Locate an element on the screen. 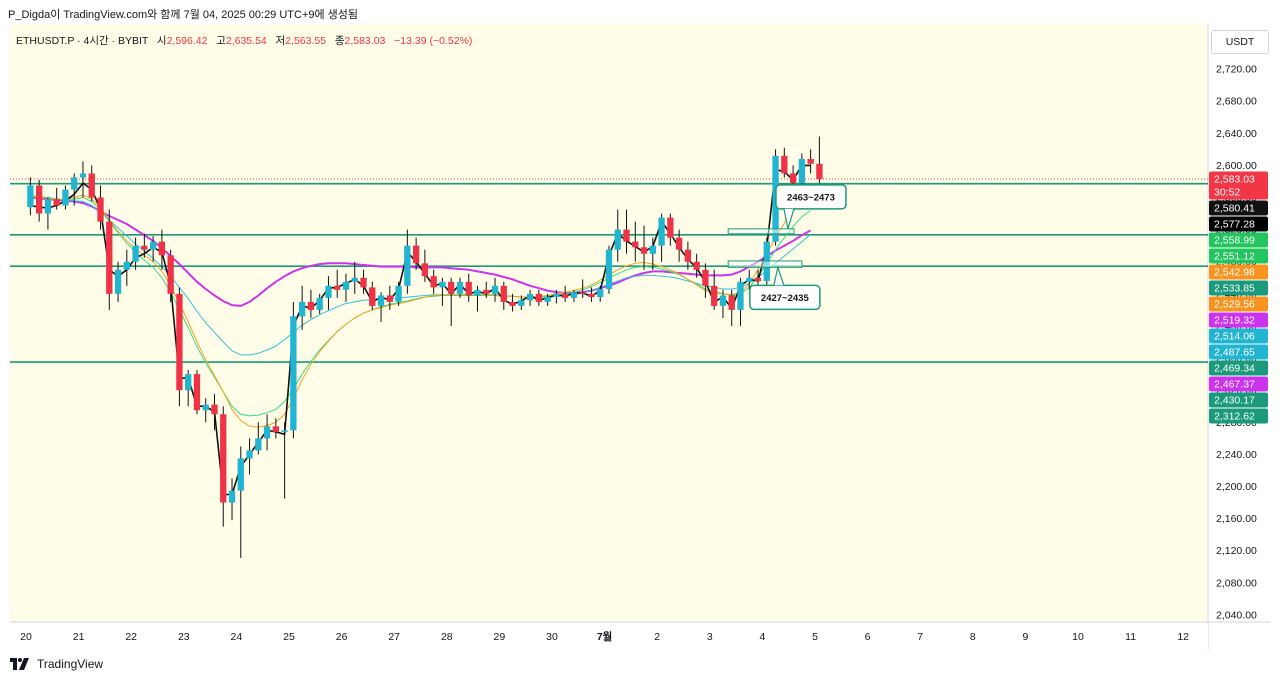  symbol-name: ETHUSDT.P · 4시간 · BYBIT is located at coordinates (82, 41).